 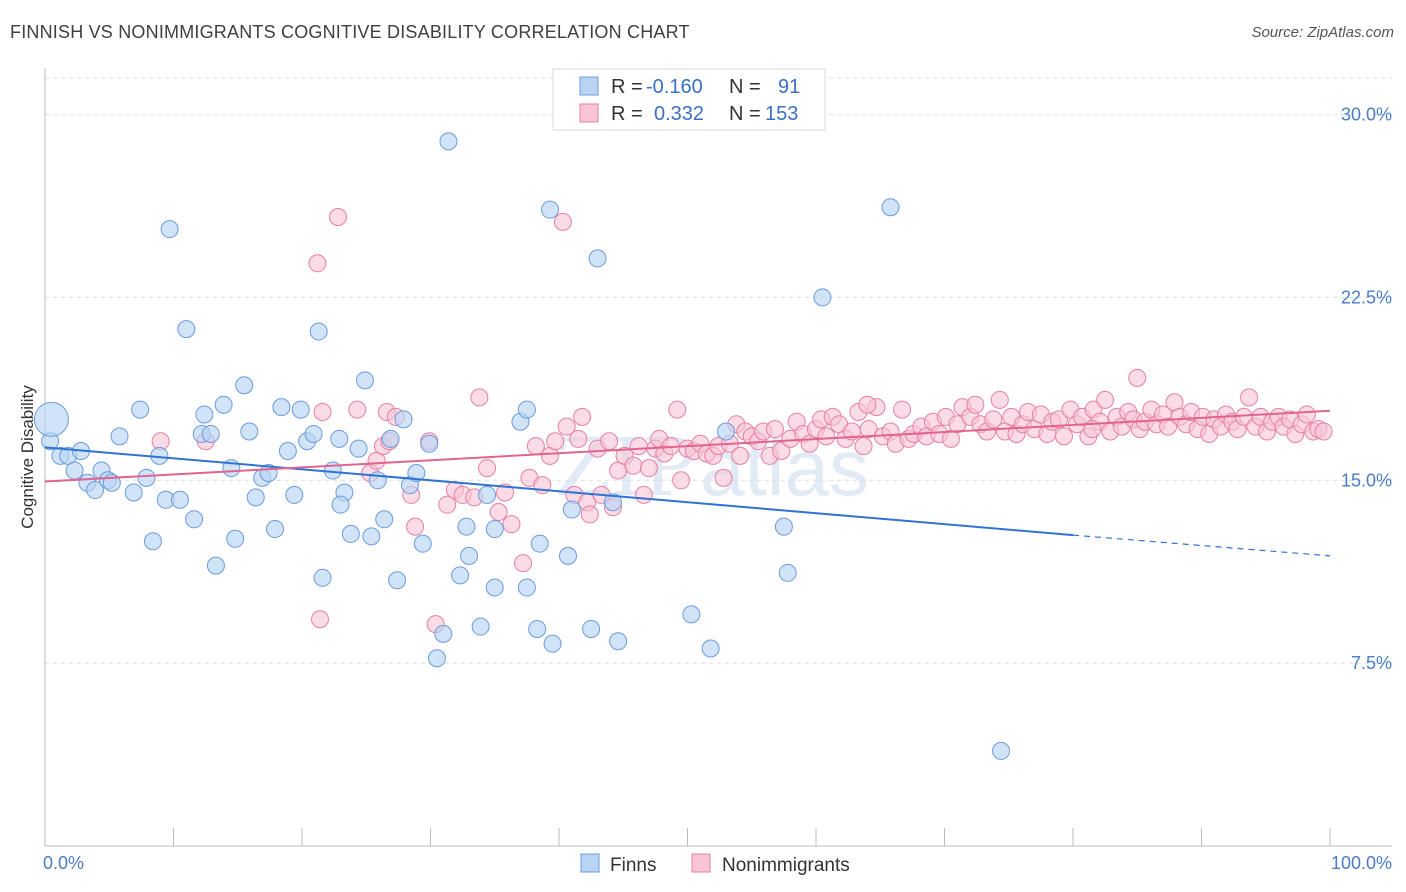 What do you see at coordinates (589, 113) in the screenshot?
I see `legend-swatch-nonimmigrants` at bounding box center [589, 113].